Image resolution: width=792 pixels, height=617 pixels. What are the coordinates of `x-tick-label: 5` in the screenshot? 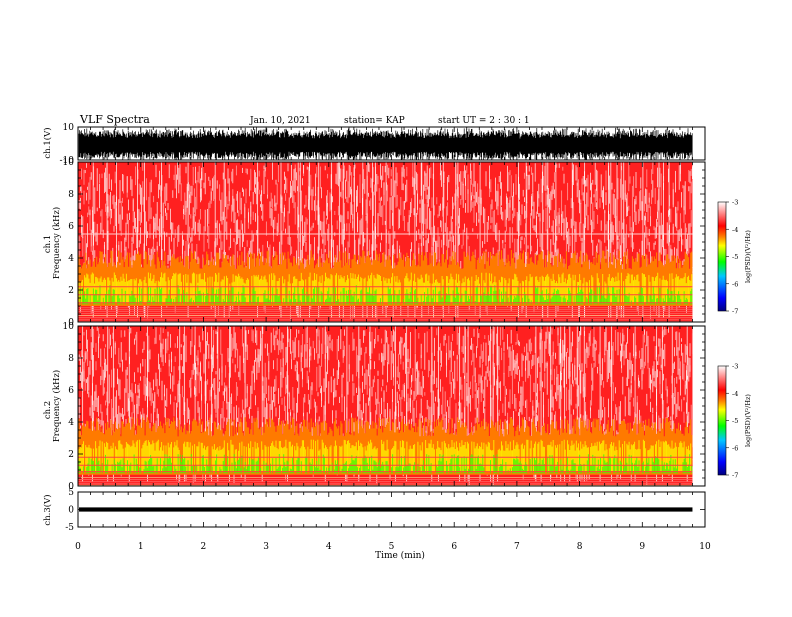 It's located at (392, 547).